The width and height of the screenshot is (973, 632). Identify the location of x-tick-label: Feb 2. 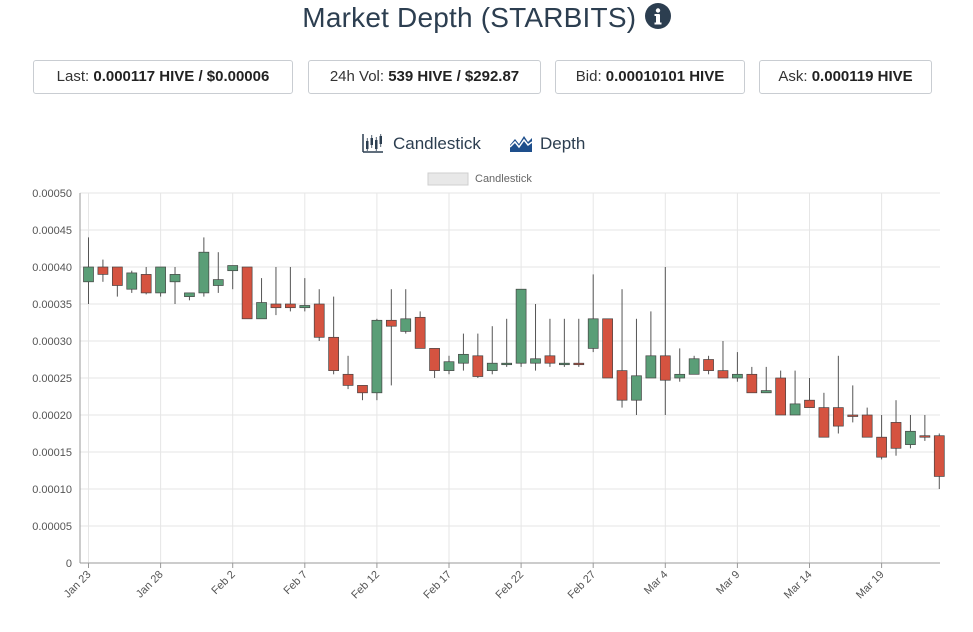
(223, 583).